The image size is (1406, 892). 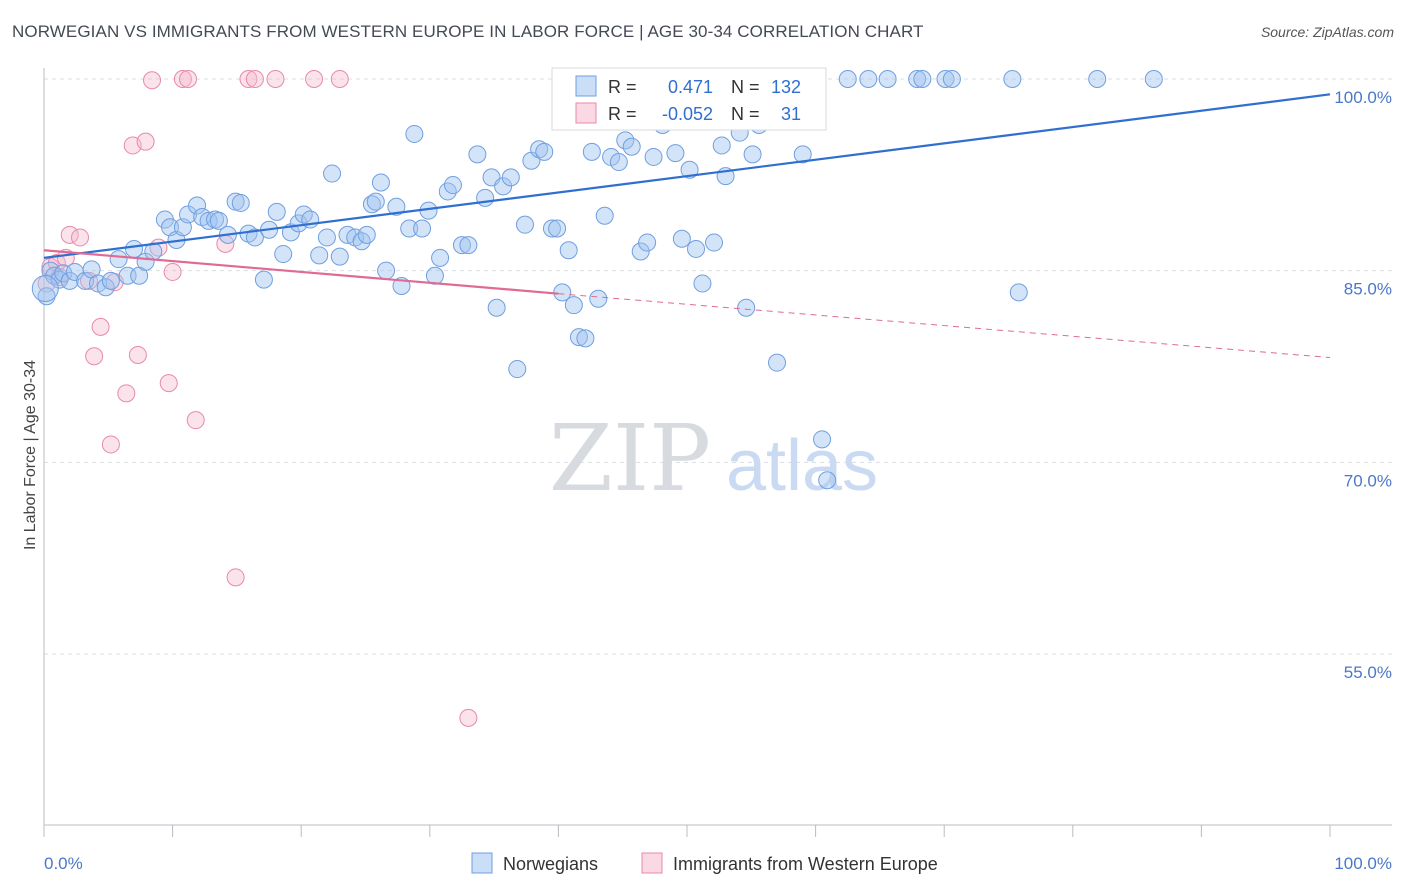 I want to click on source-label: Source: ZipAtlas.com, so click(x=1327, y=32).